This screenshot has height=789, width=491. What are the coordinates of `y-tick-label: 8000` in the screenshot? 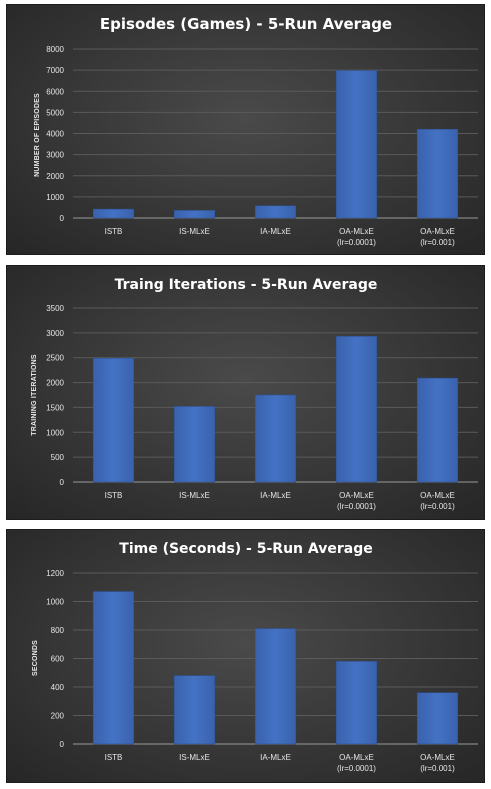 It's located at (55, 49).